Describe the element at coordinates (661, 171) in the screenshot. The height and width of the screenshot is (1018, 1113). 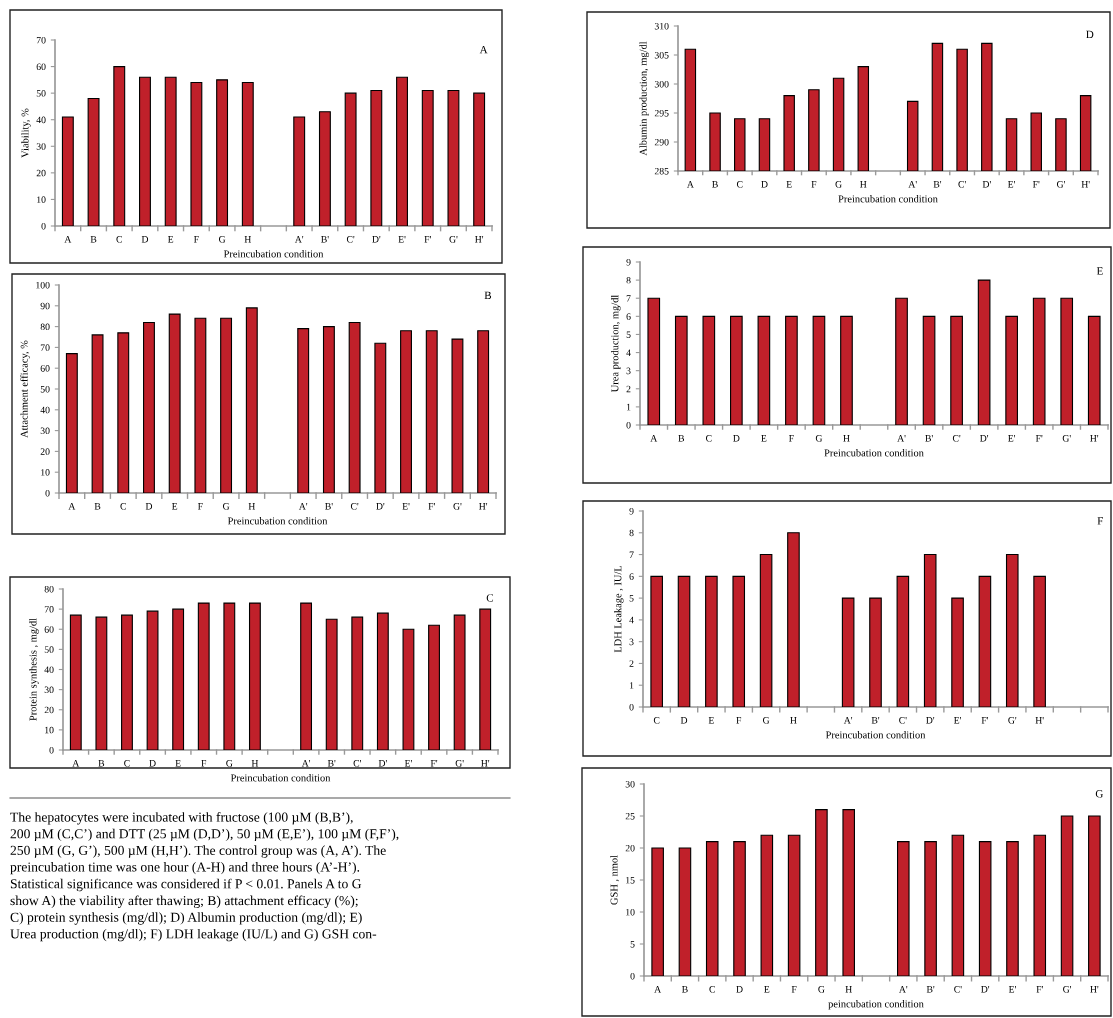
I see `y-tick-label: 285` at that location.